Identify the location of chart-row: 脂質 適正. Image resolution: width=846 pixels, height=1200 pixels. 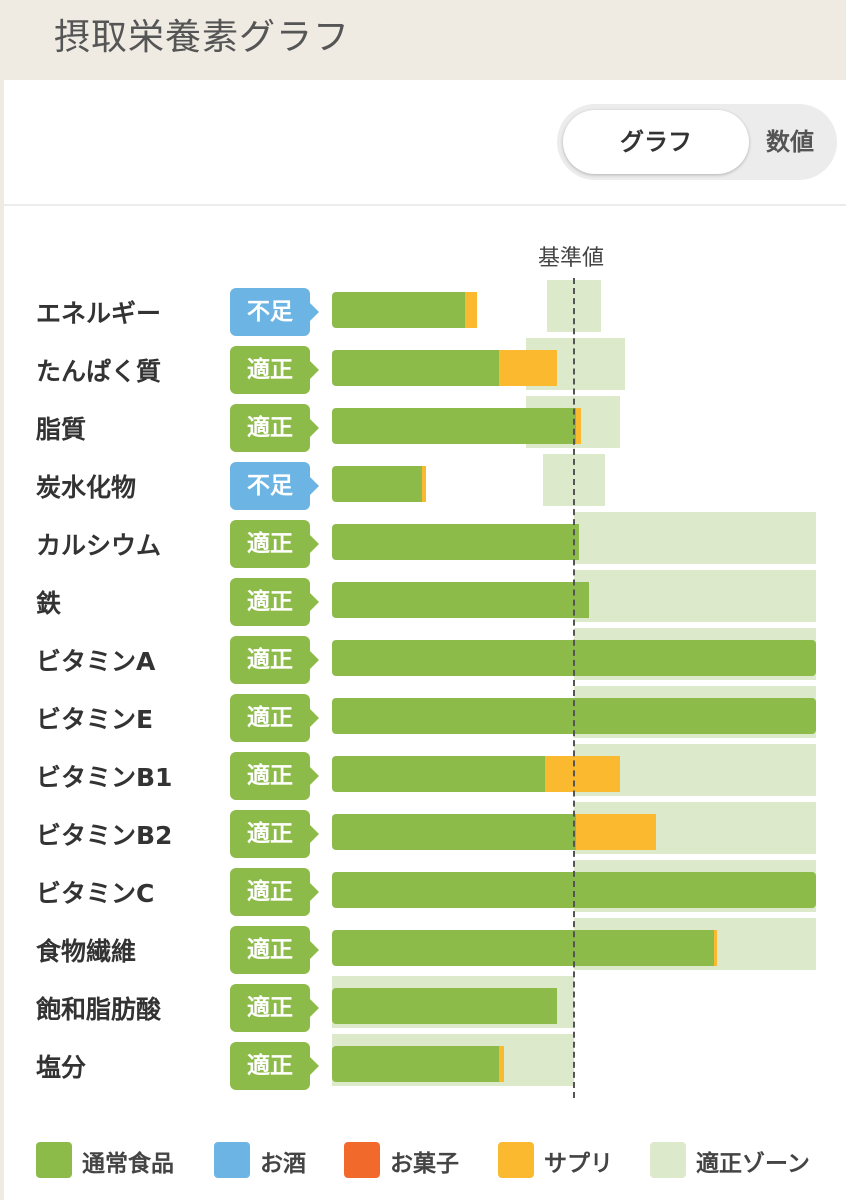
(423, 425).